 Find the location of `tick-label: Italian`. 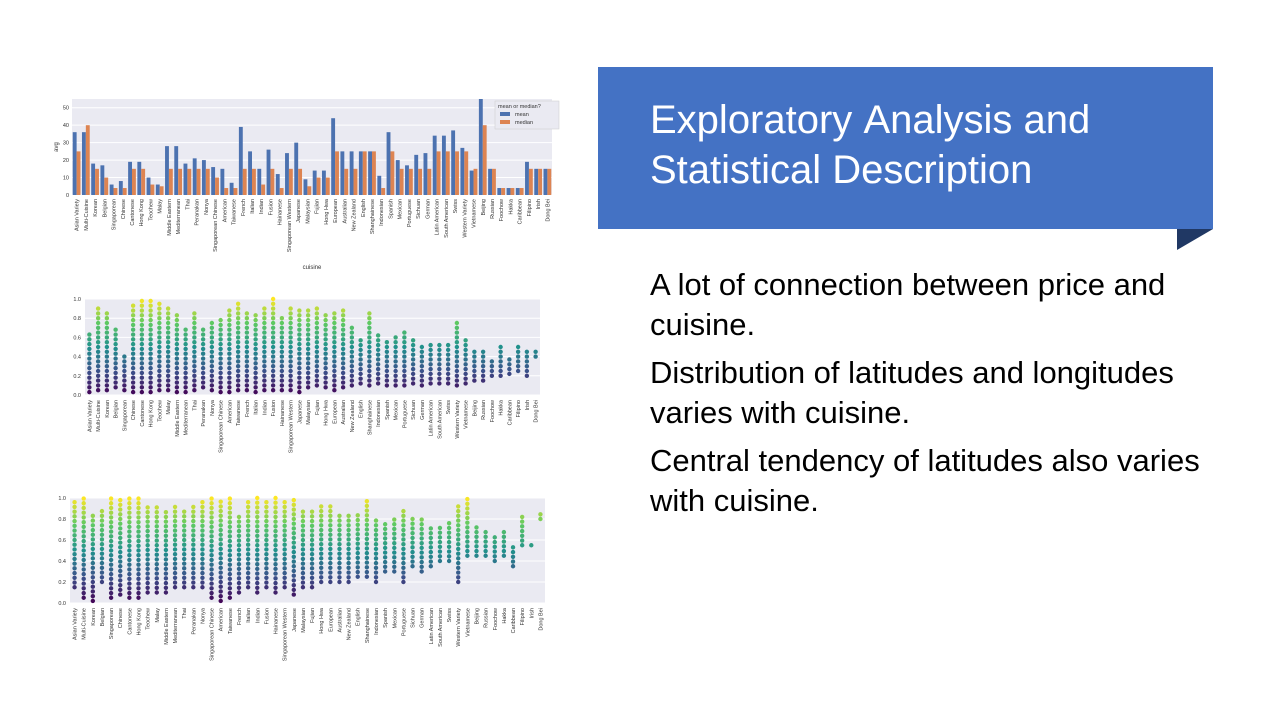

tick-label: Italian is located at coordinates (253, 206).